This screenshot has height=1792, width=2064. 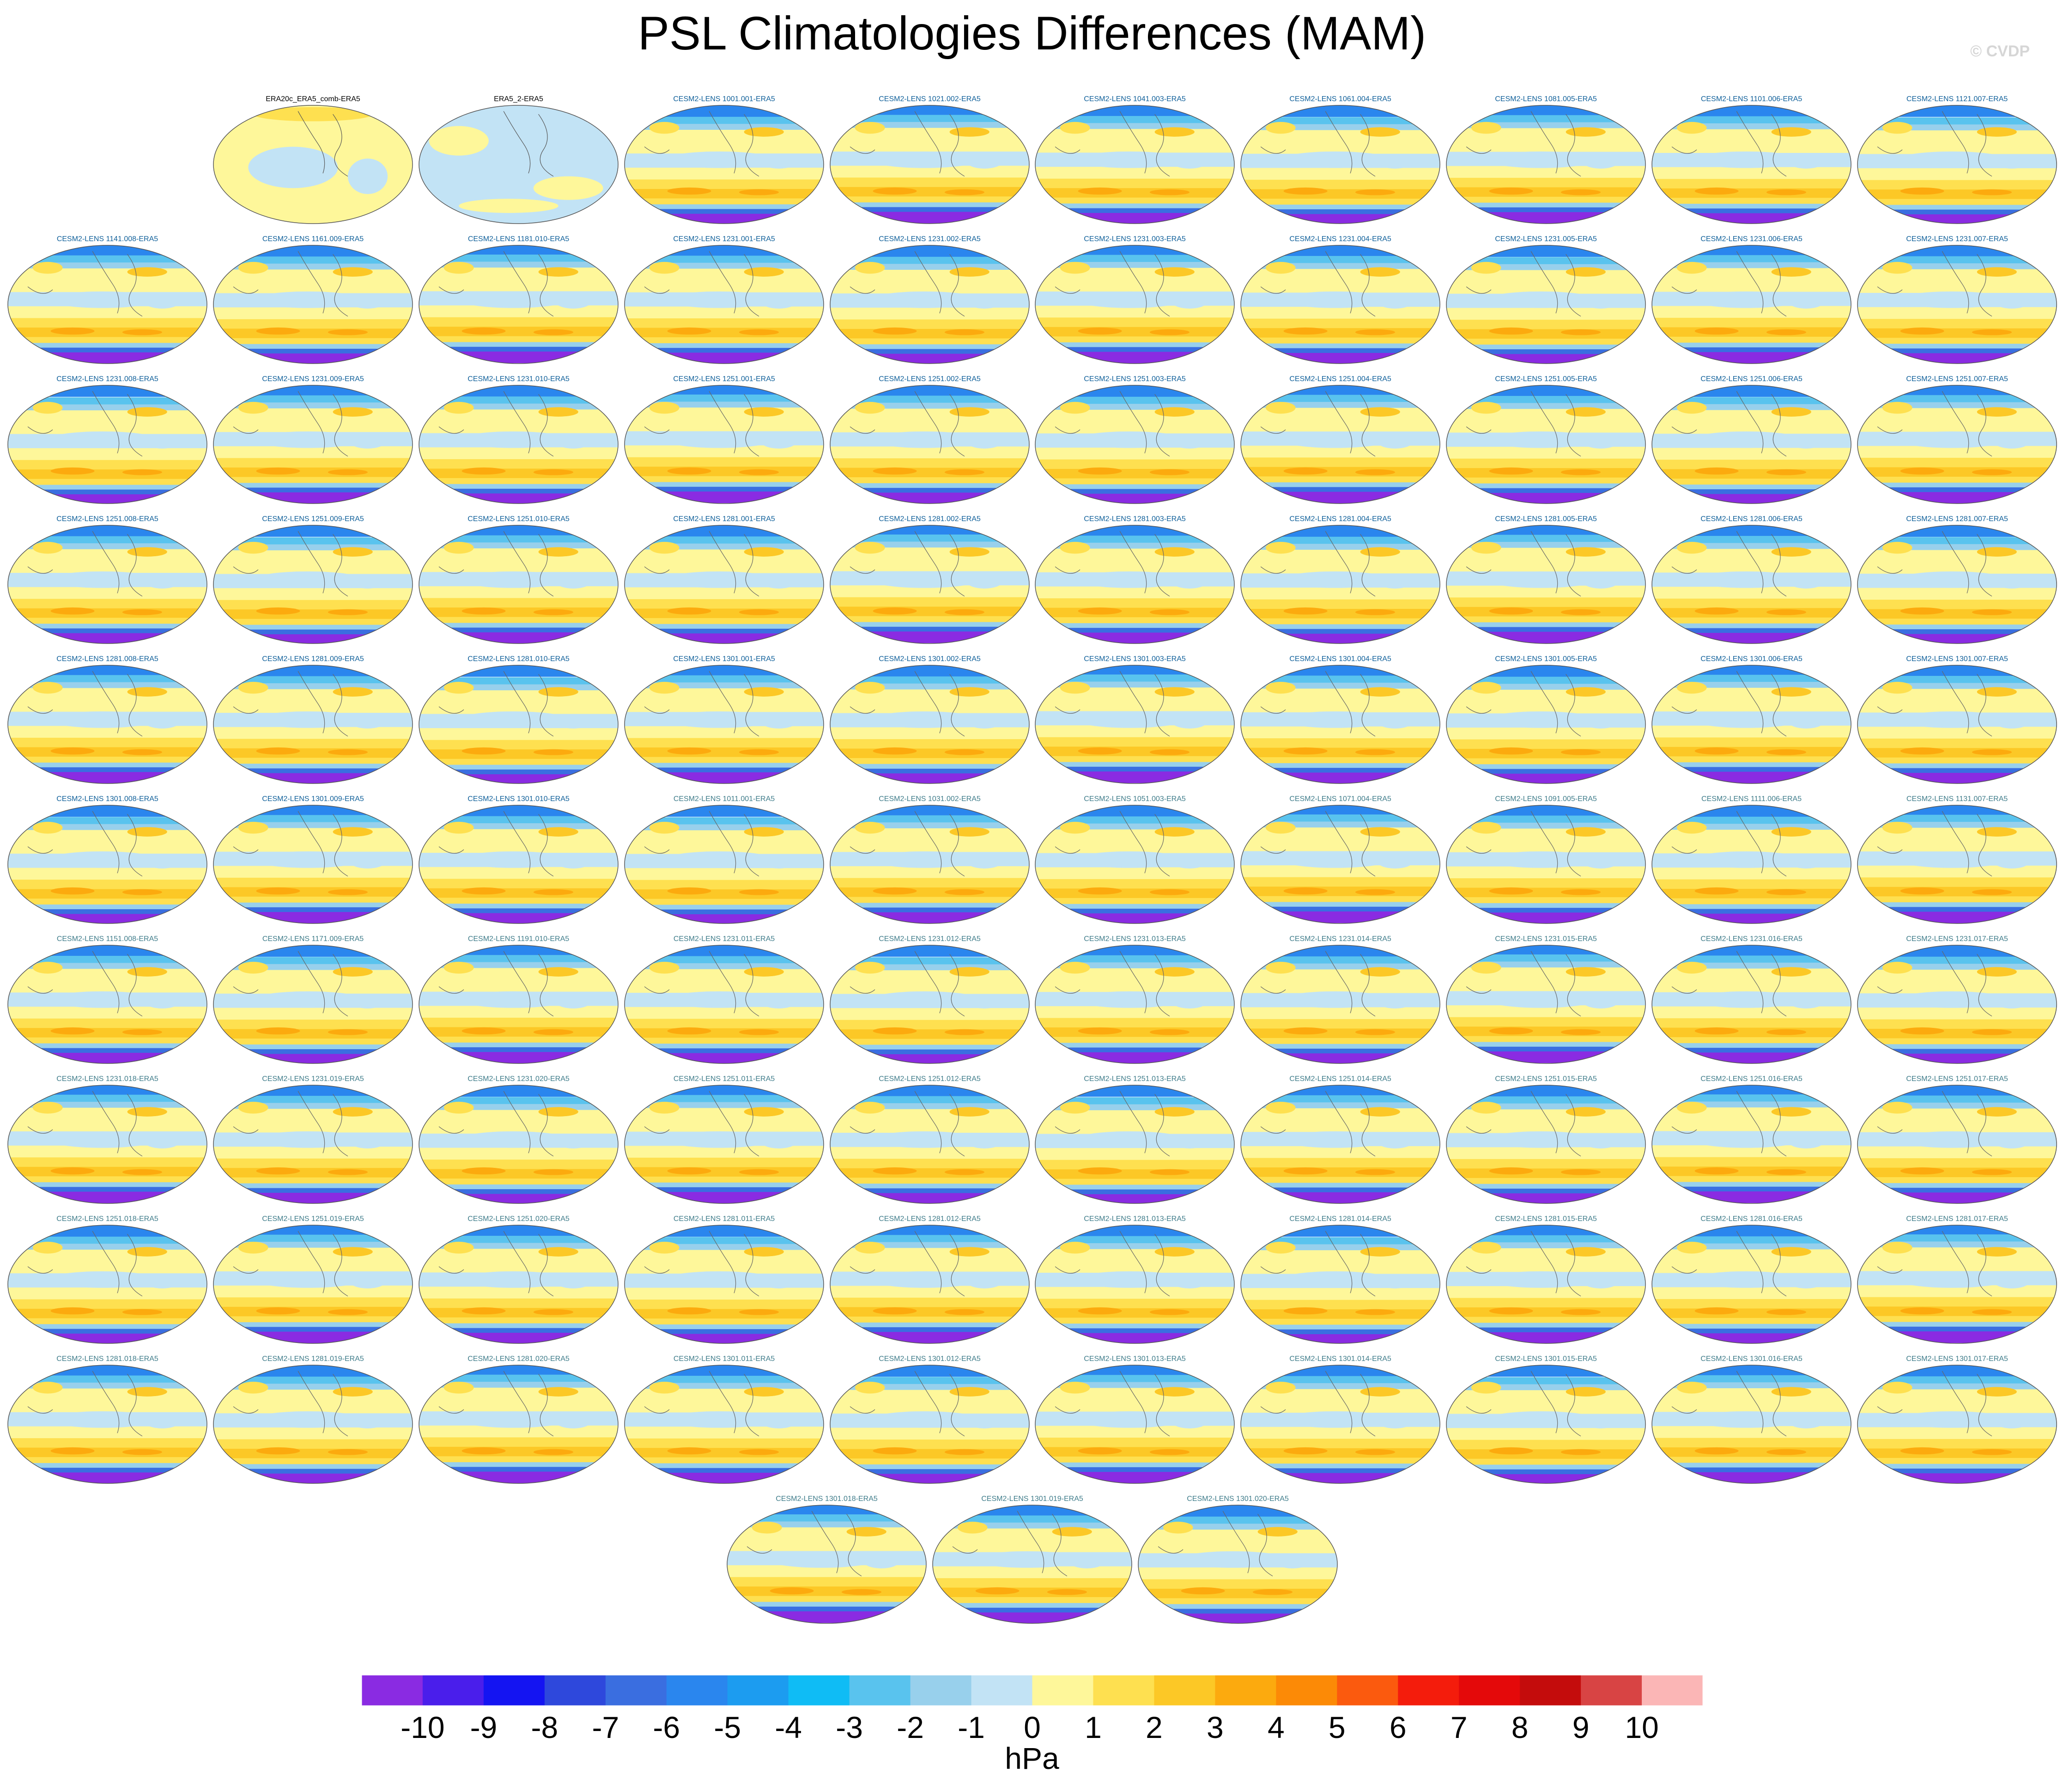 I want to click on map-panel-label: CESM2-LENS 1251.018-ERA5, so click(x=107, y=1219).